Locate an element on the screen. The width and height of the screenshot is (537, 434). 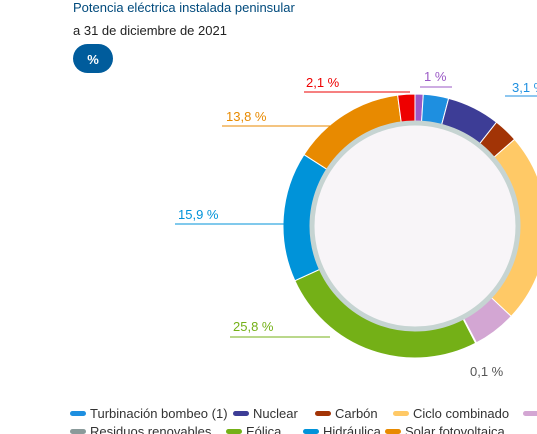
legend-label: Carbón is located at coordinates (356, 413).